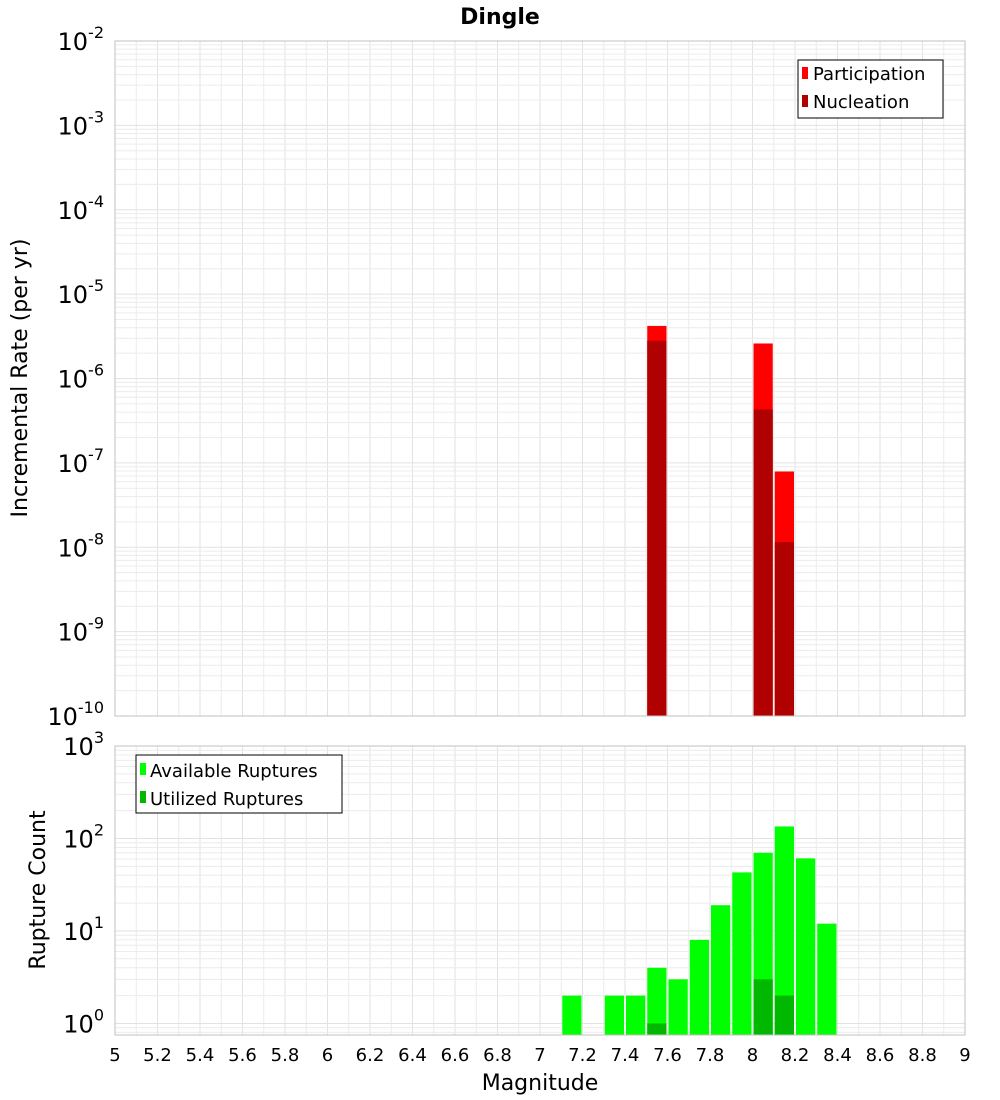 This screenshot has height=1100, width=1000. Describe the element at coordinates (455, 1055) in the screenshot. I see `x-tick-label: 6.6` at that location.